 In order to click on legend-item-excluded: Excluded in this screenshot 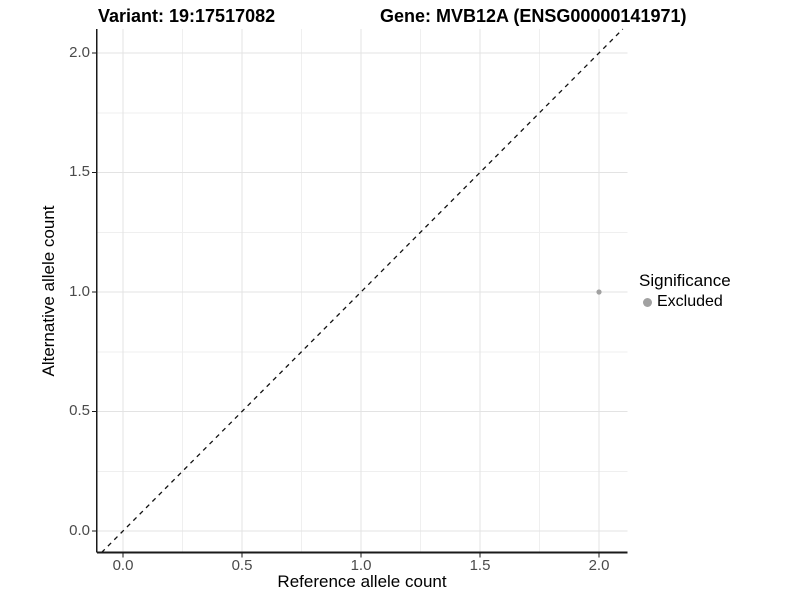, I will do `click(683, 302)`.